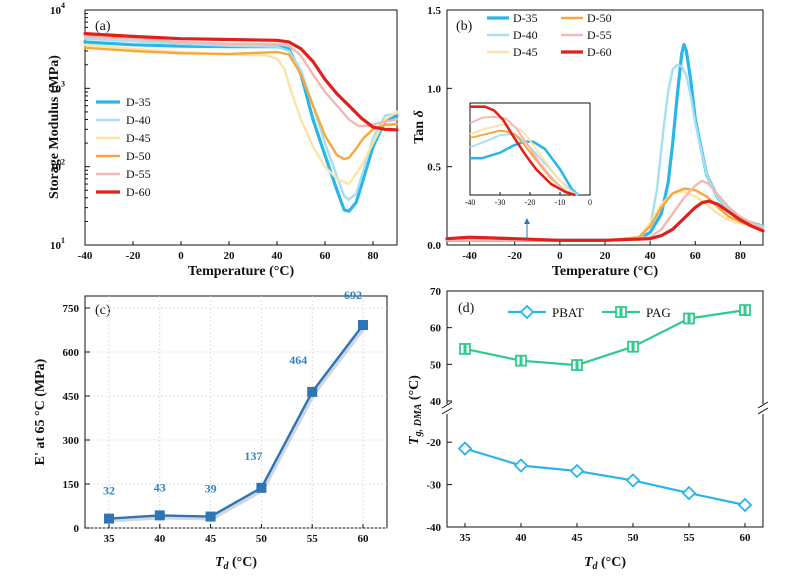 This screenshot has width=803, height=583. What do you see at coordinates (71, 397) in the screenshot?
I see `panel-c-y-tick-label: 450` at bounding box center [71, 397].